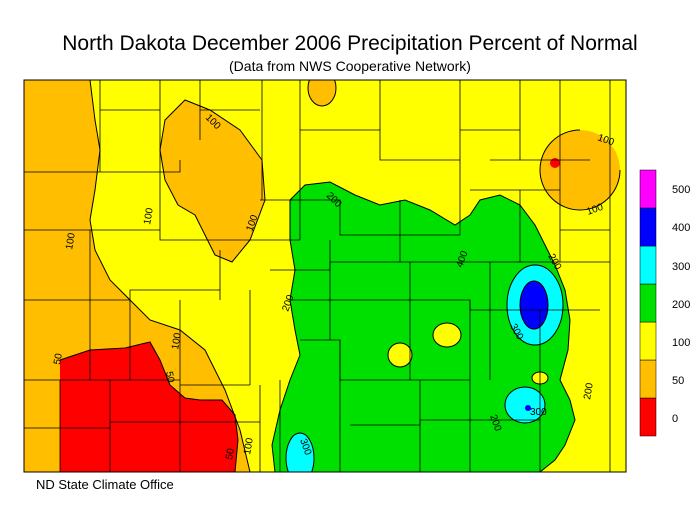 This screenshot has width=700, height=532. I want to click on contour-line-200-hole-b, so click(400, 355).